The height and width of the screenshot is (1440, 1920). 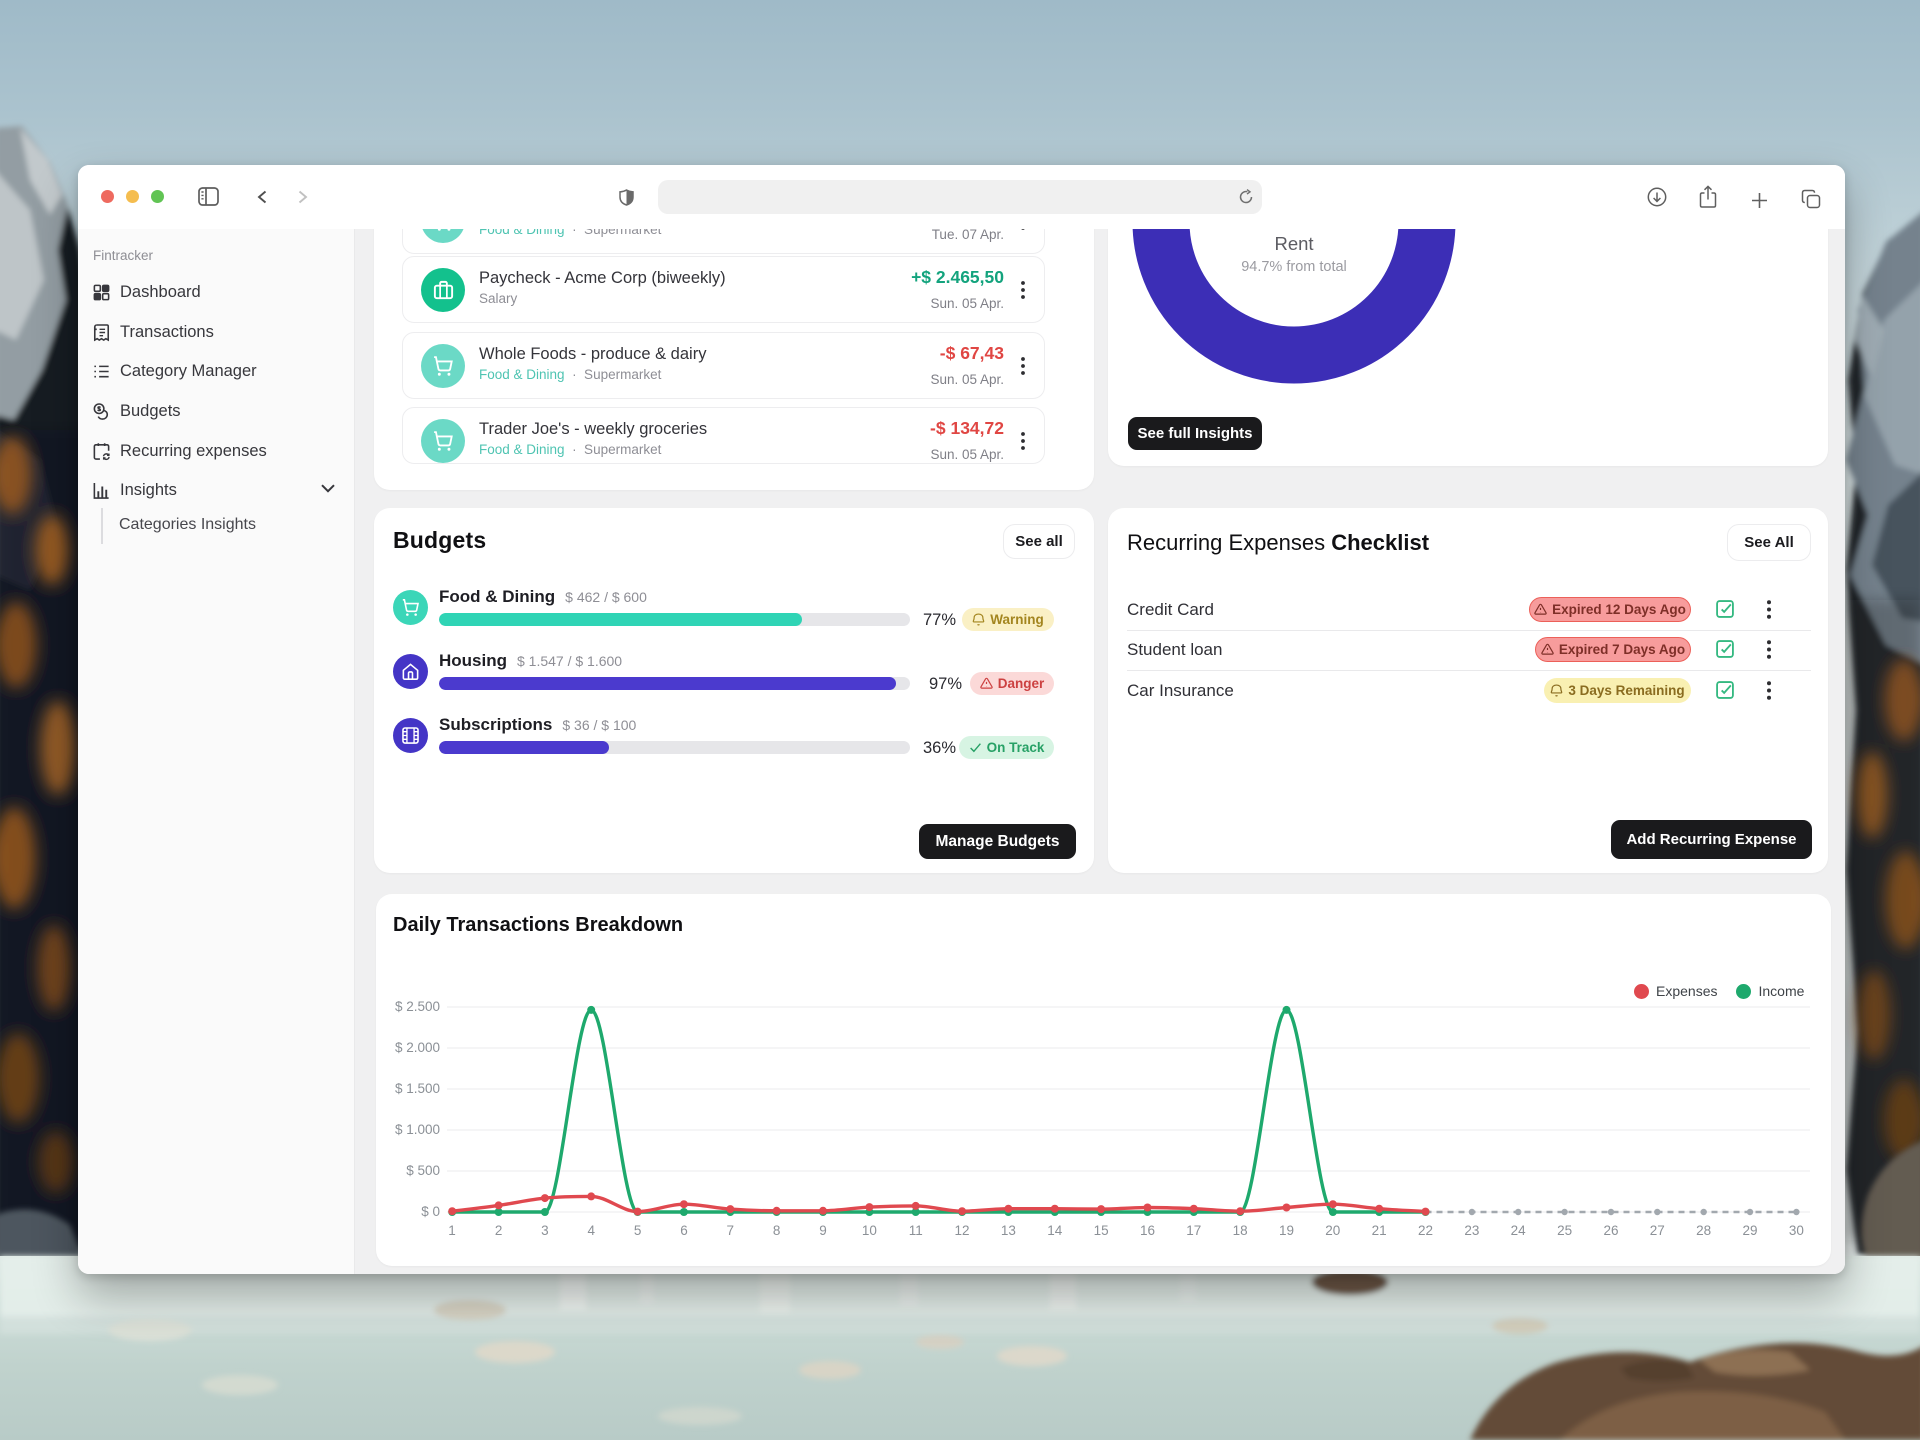 What do you see at coordinates (1519, 1230) in the screenshot?
I see `svg-text: 24` at bounding box center [1519, 1230].